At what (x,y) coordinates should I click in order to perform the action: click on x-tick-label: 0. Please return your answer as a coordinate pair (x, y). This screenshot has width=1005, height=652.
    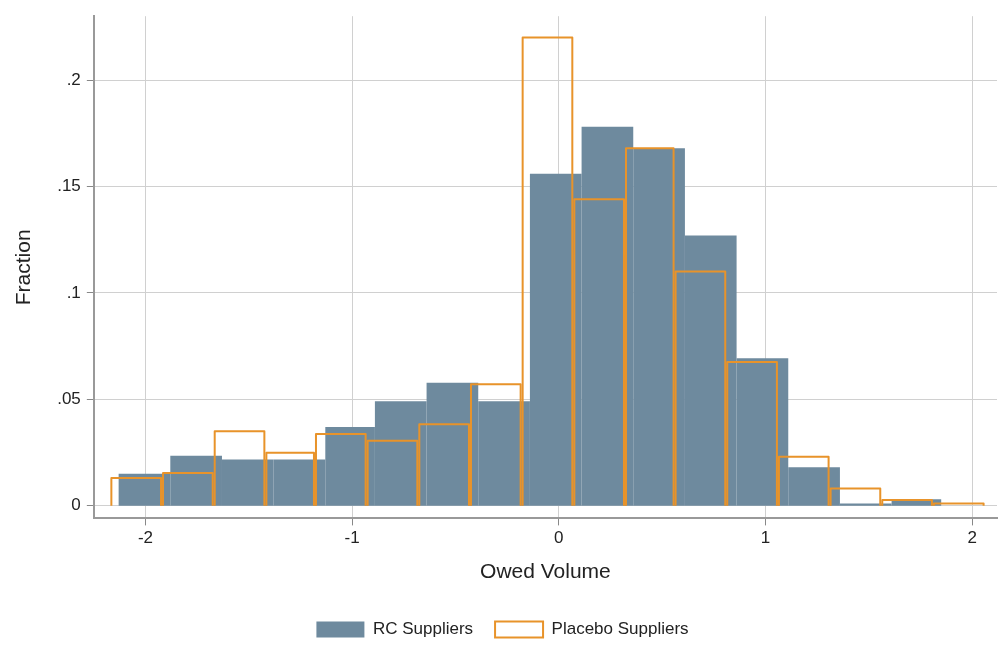
    Looking at the image, I should click on (559, 538).